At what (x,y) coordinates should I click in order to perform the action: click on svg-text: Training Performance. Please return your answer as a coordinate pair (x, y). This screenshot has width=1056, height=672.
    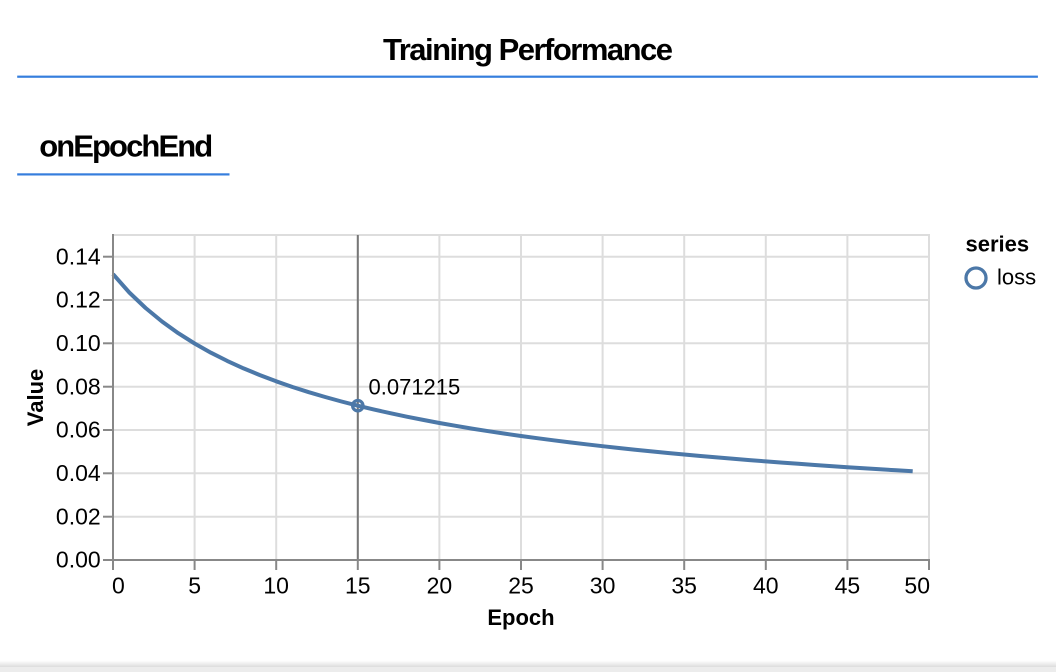
    Looking at the image, I should click on (528, 49).